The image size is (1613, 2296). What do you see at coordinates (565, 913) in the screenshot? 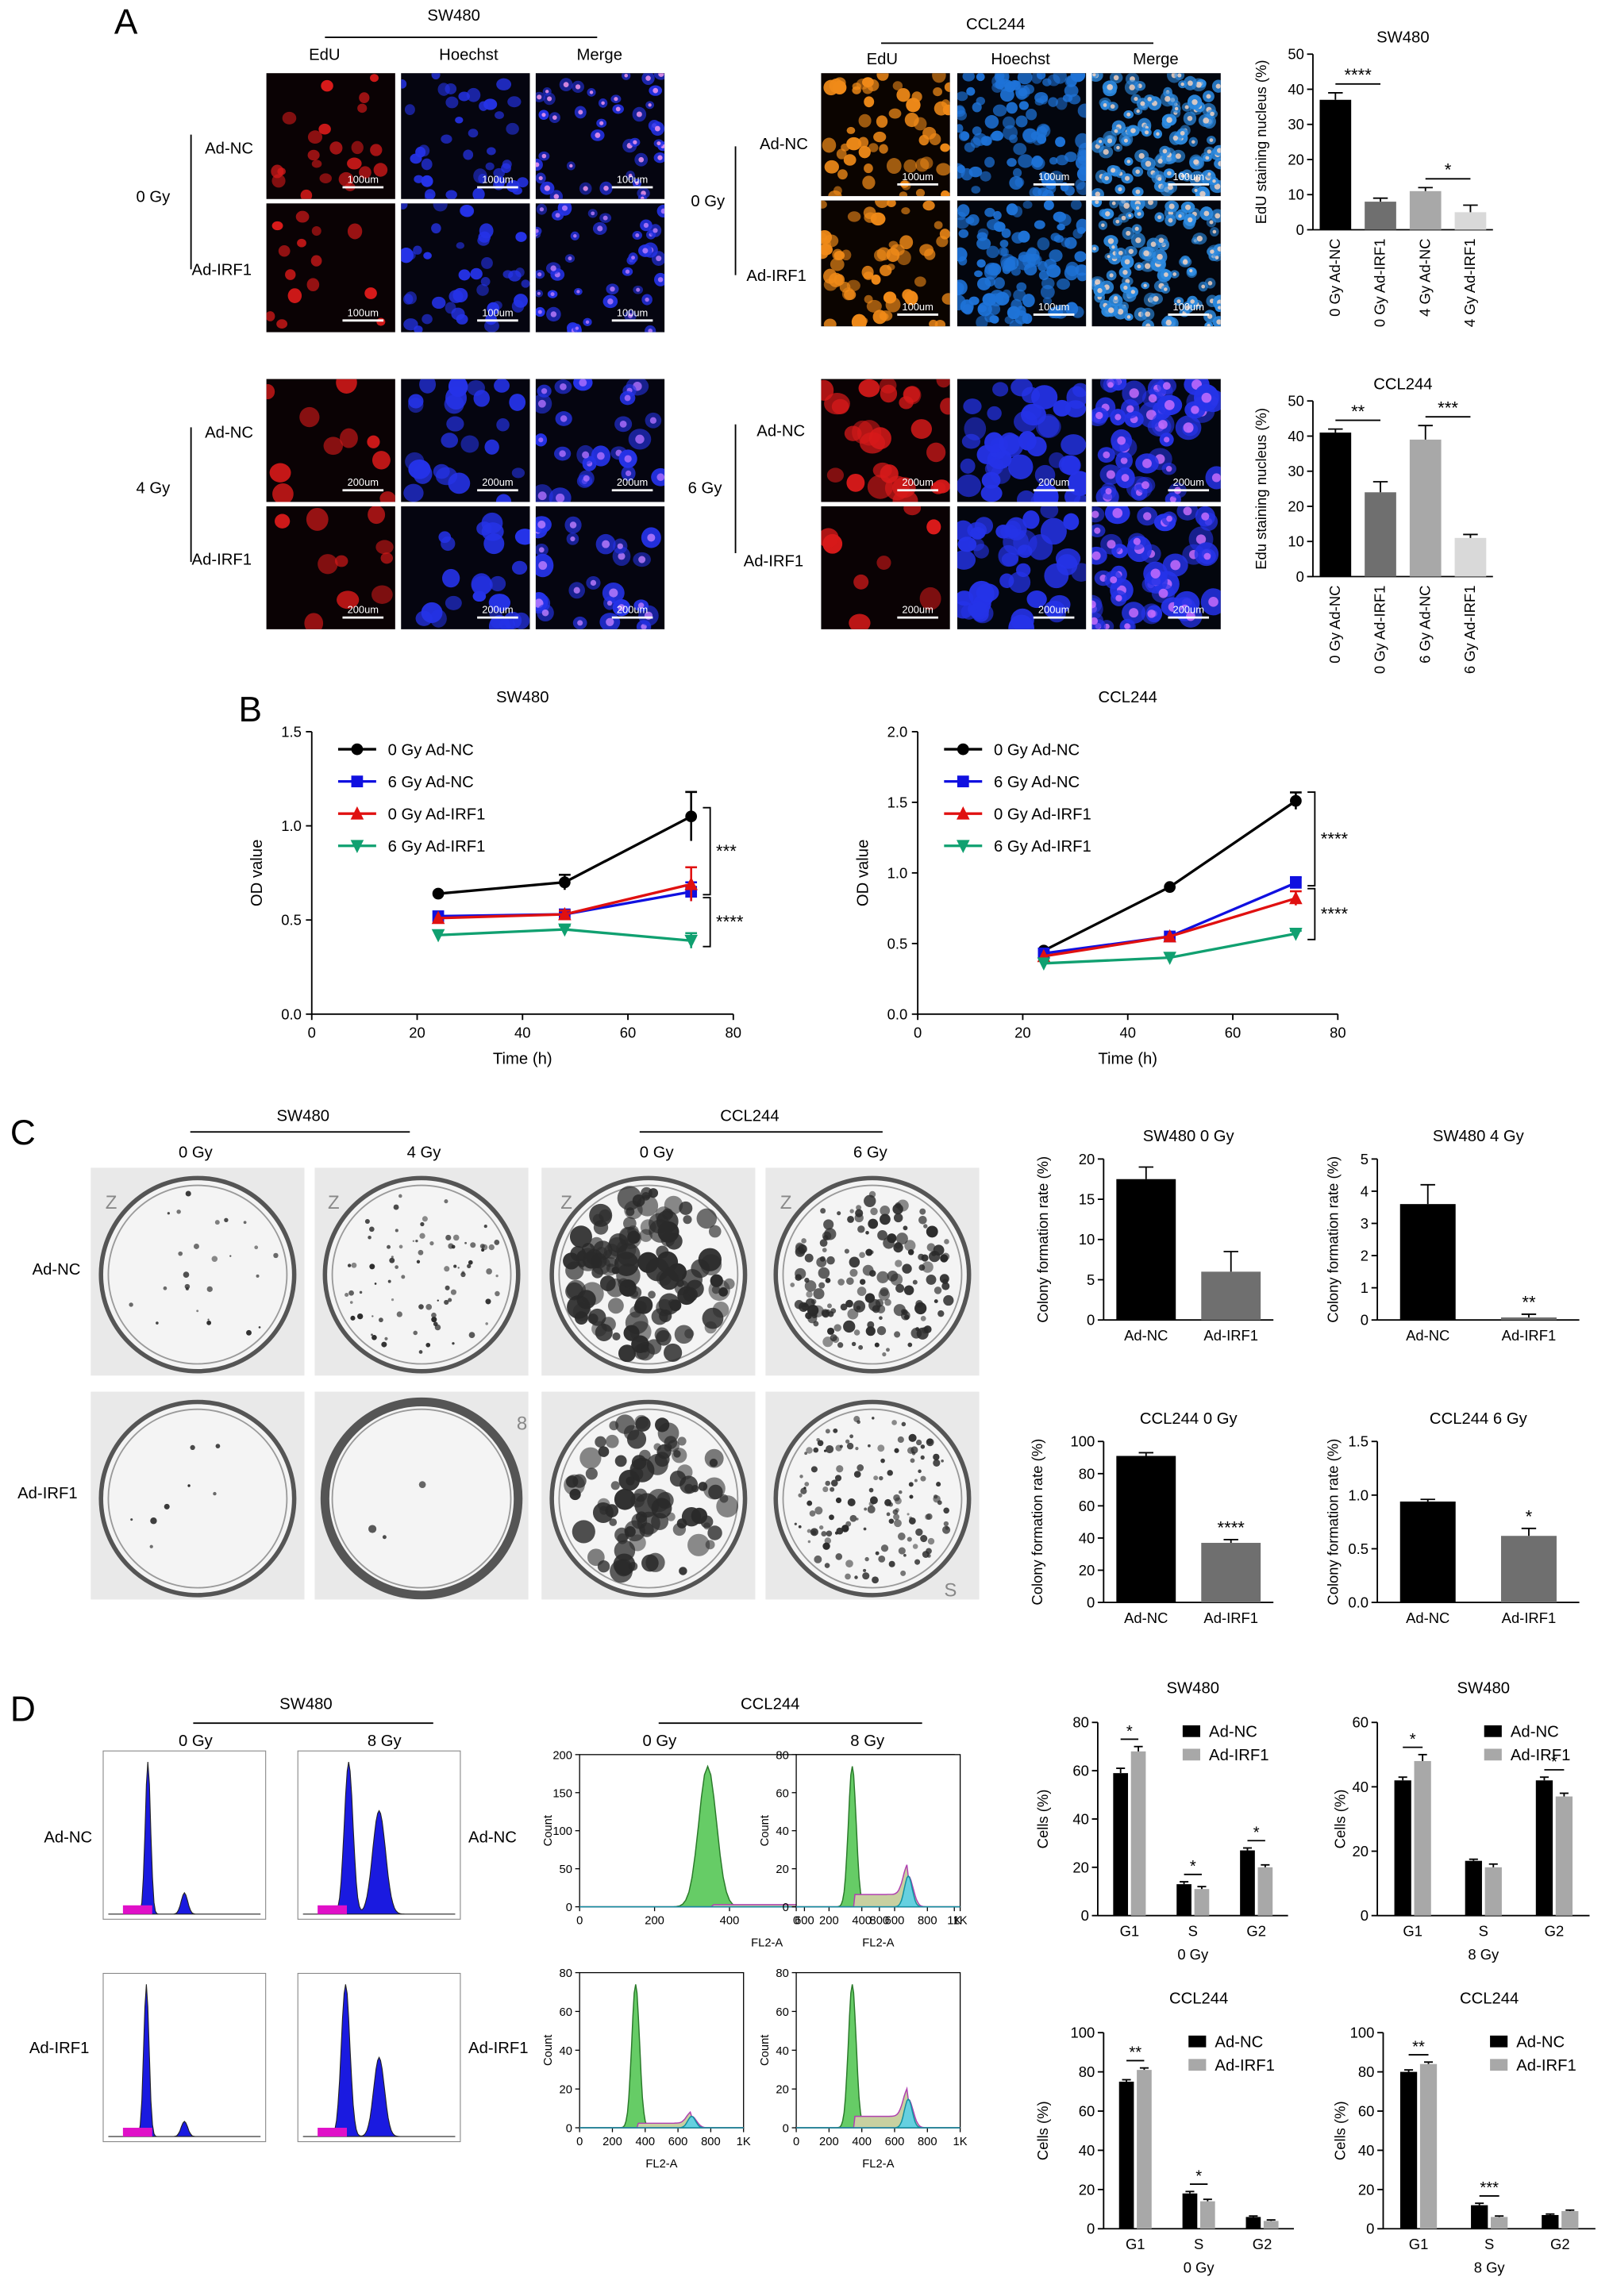
I see `data-point` at bounding box center [565, 913].